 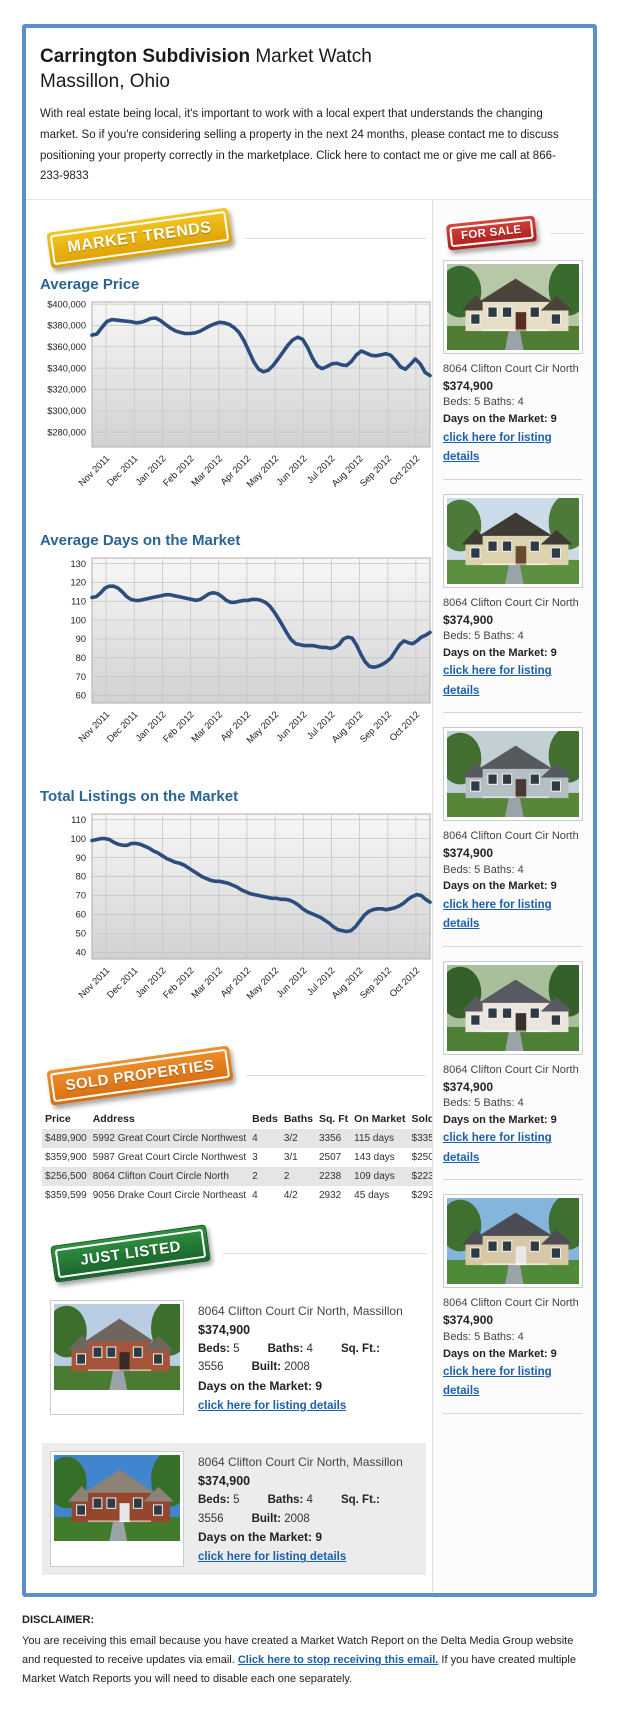 What do you see at coordinates (66, 326) in the screenshot?
I see `svg-text: $380,000` at bounding box center [66, 326].